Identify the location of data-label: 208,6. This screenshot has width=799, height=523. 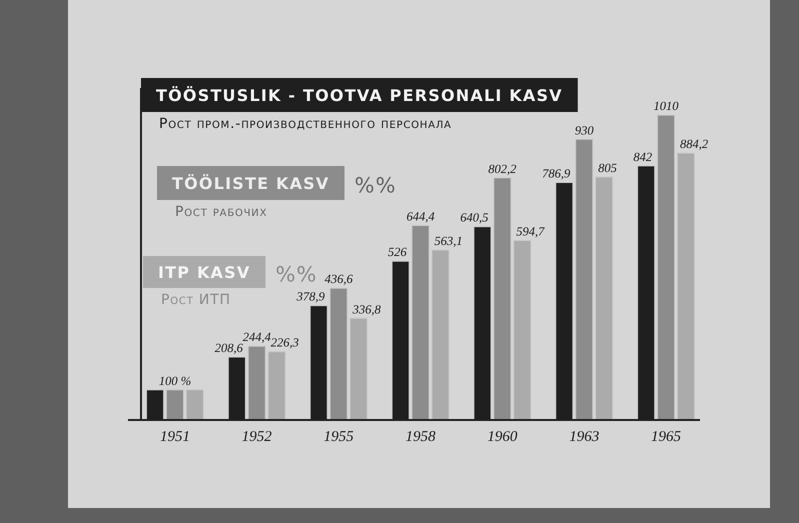
(229, 348).